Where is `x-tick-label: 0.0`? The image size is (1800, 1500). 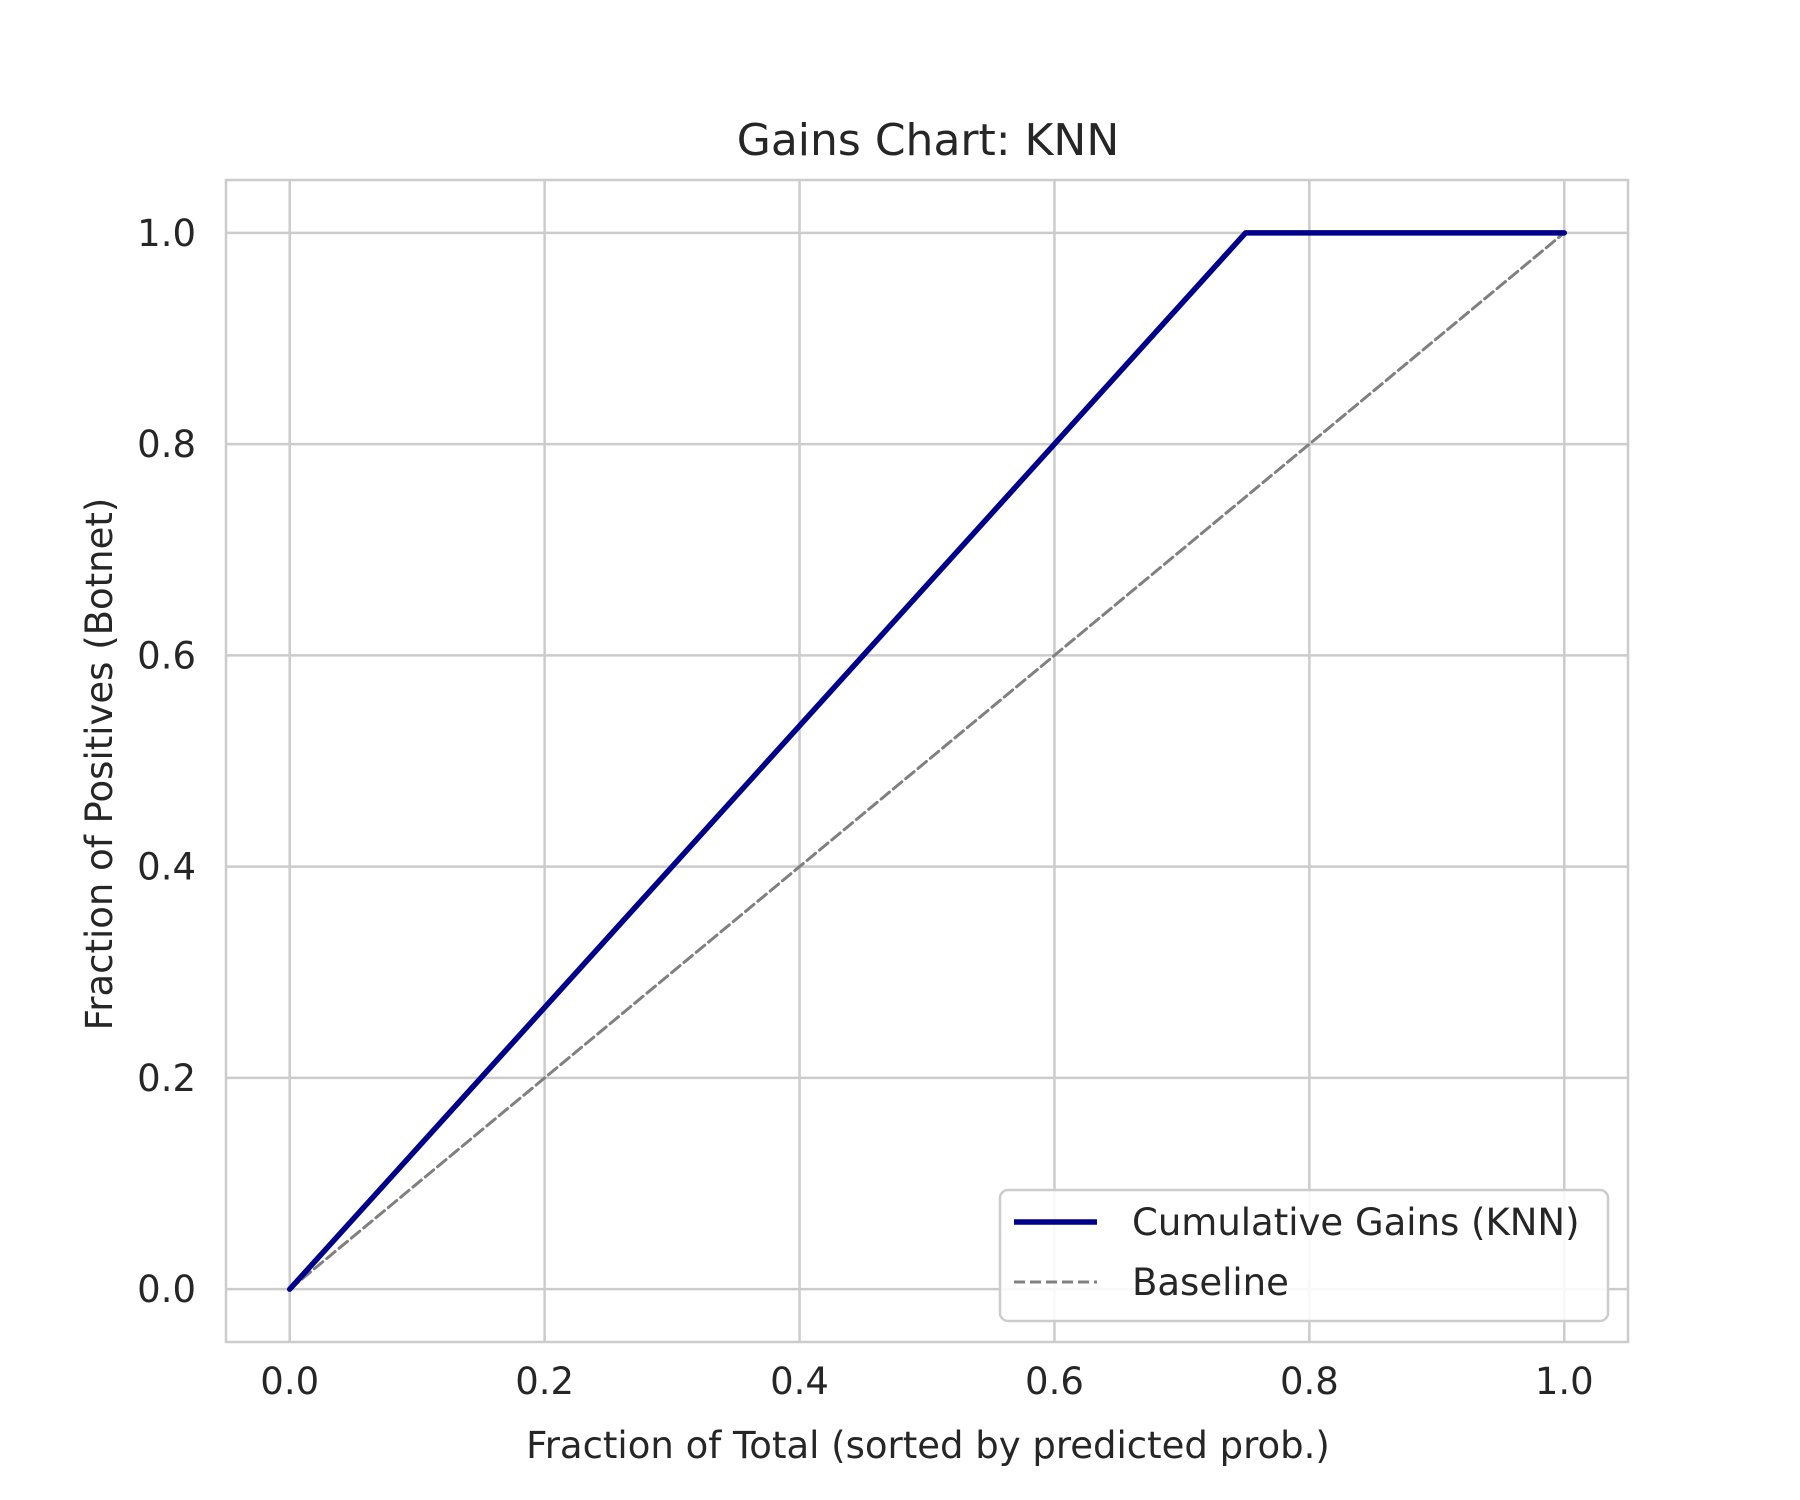 x-tick-label: 0.0 is located at coordinates (289, 1381).